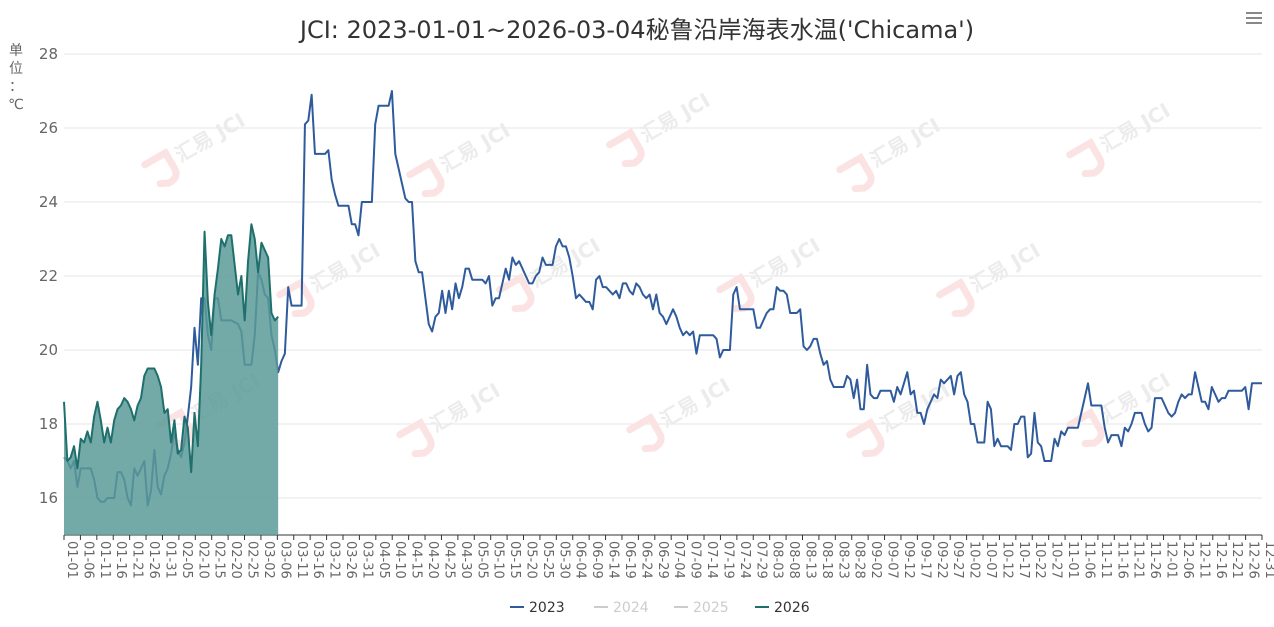 The height and width of the screenshot is (627, 1274). I want to click on x-tick-label: 12-01, so click(1171, 560).